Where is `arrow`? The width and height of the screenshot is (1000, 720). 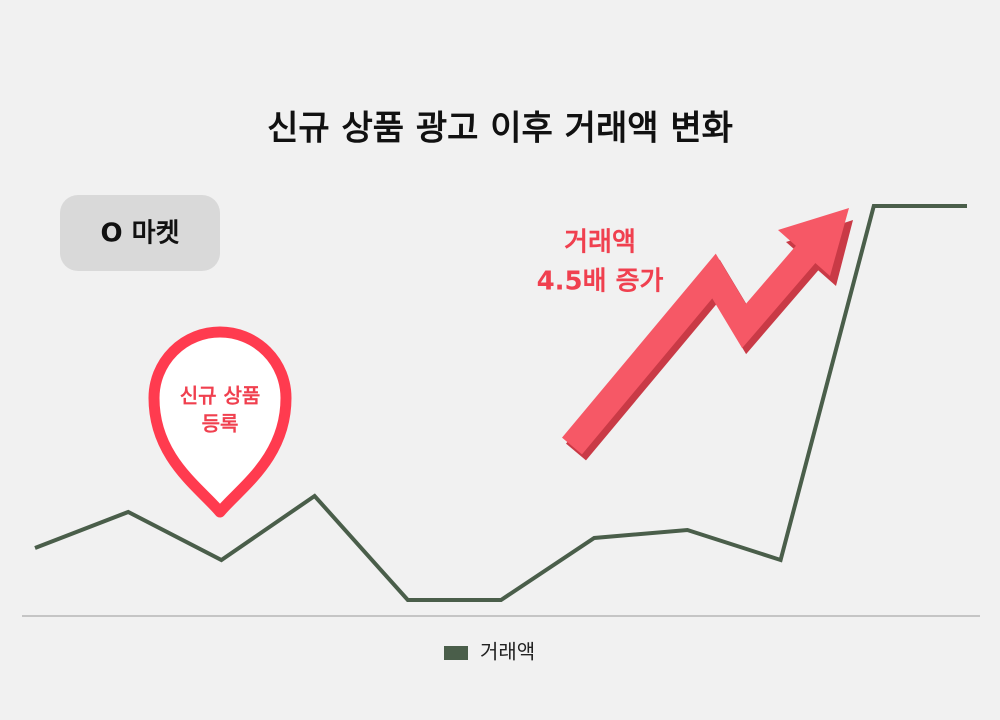
arrow is located at coordinates (707, 334).